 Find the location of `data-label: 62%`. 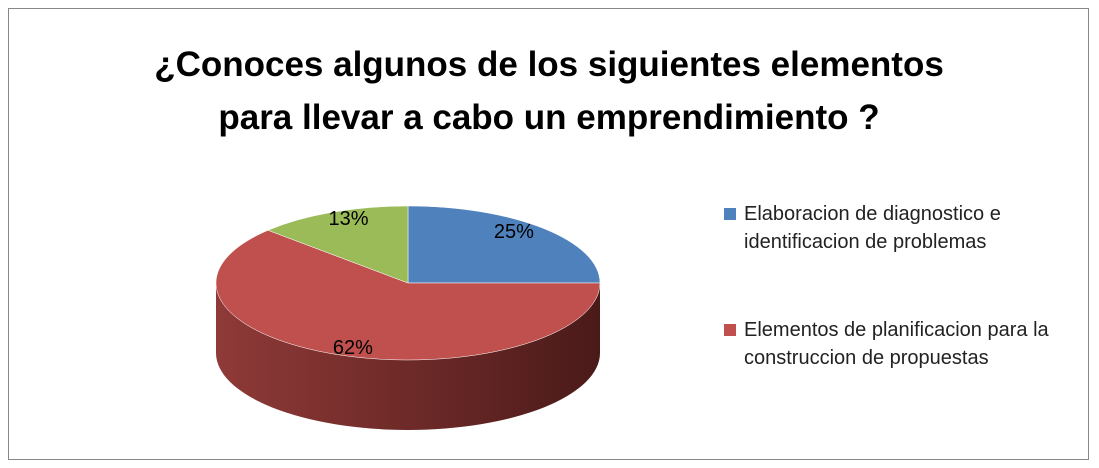

data-label: 62% is located at coordinates (353, 348).